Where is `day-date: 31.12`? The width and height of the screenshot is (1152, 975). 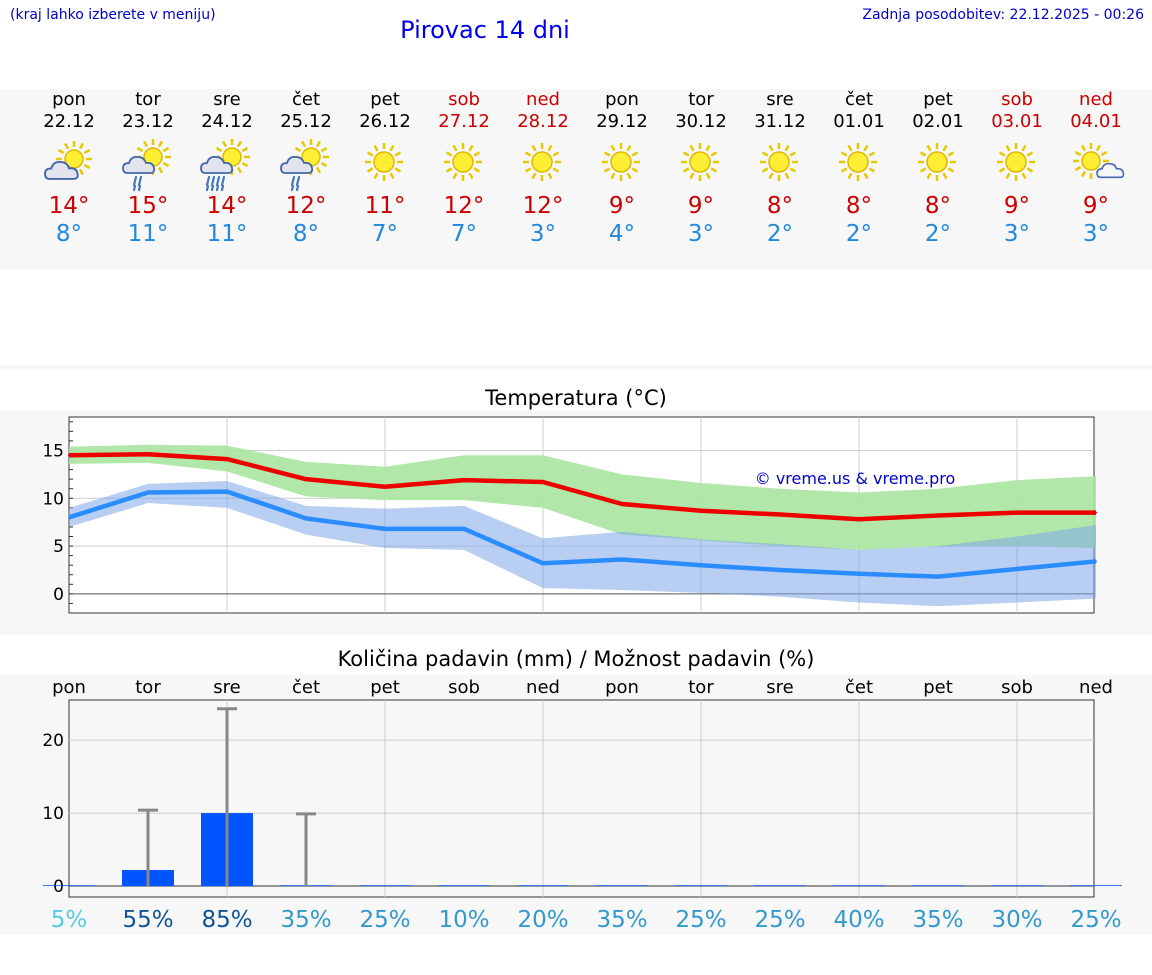 day-date: 31.12 is located at coordinates (780, 121).